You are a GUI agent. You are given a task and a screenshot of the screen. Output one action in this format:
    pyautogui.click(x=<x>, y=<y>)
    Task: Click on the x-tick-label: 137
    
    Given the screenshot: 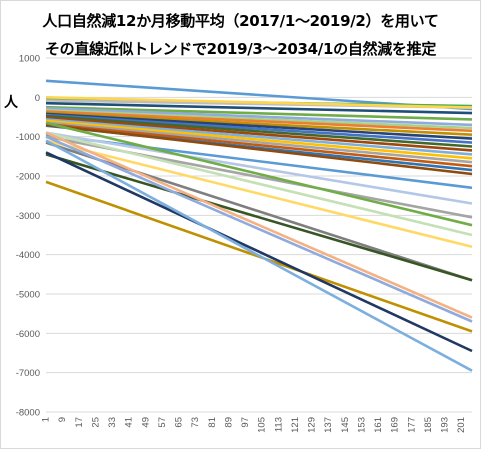 What is the action you would take?
    pyautogui.click(x=328, y=425)
    